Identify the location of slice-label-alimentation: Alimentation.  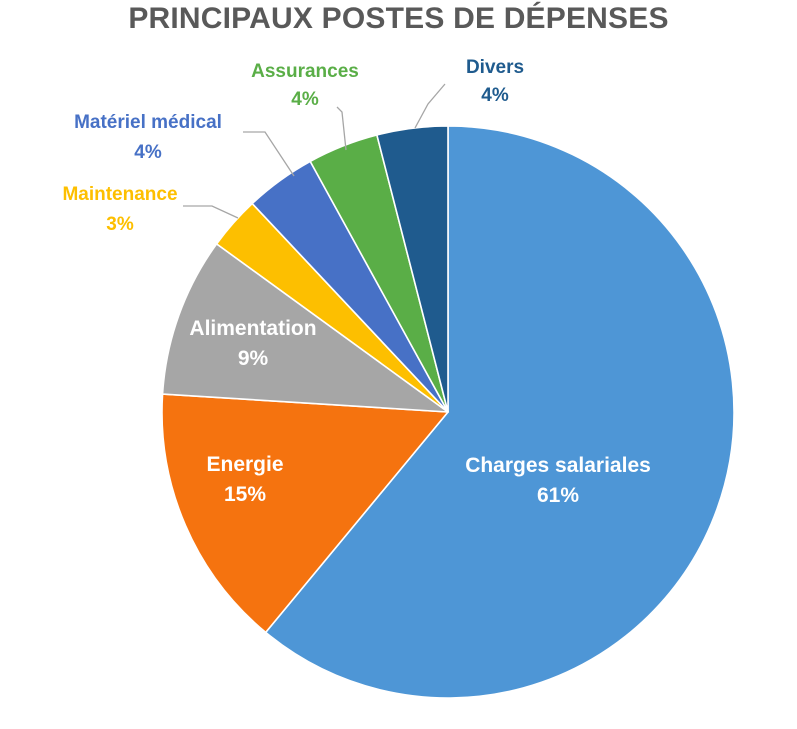
(252, 328).